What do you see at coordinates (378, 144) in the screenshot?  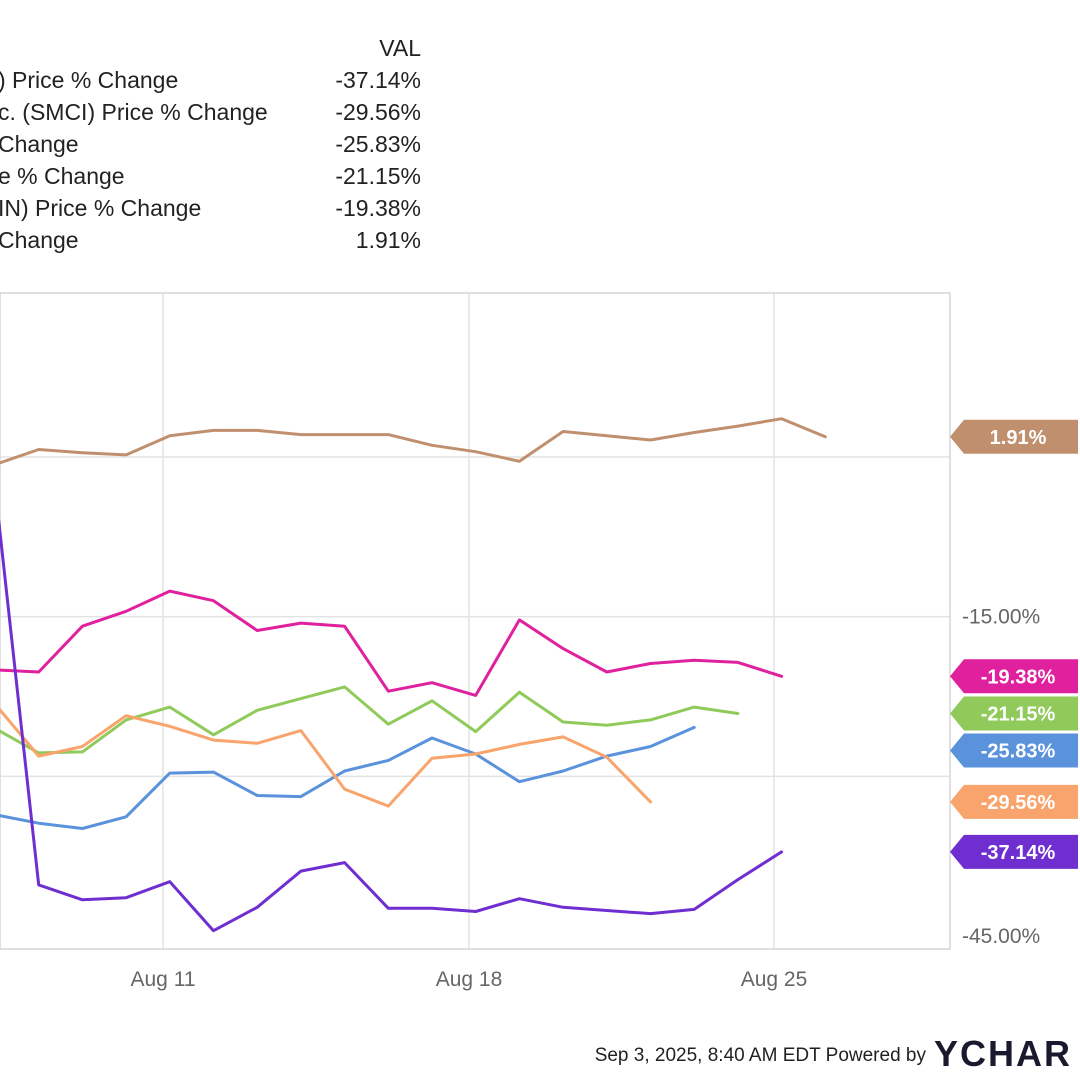 I see `legend-item-value: -25.83%` at bounding box center [378, 144].